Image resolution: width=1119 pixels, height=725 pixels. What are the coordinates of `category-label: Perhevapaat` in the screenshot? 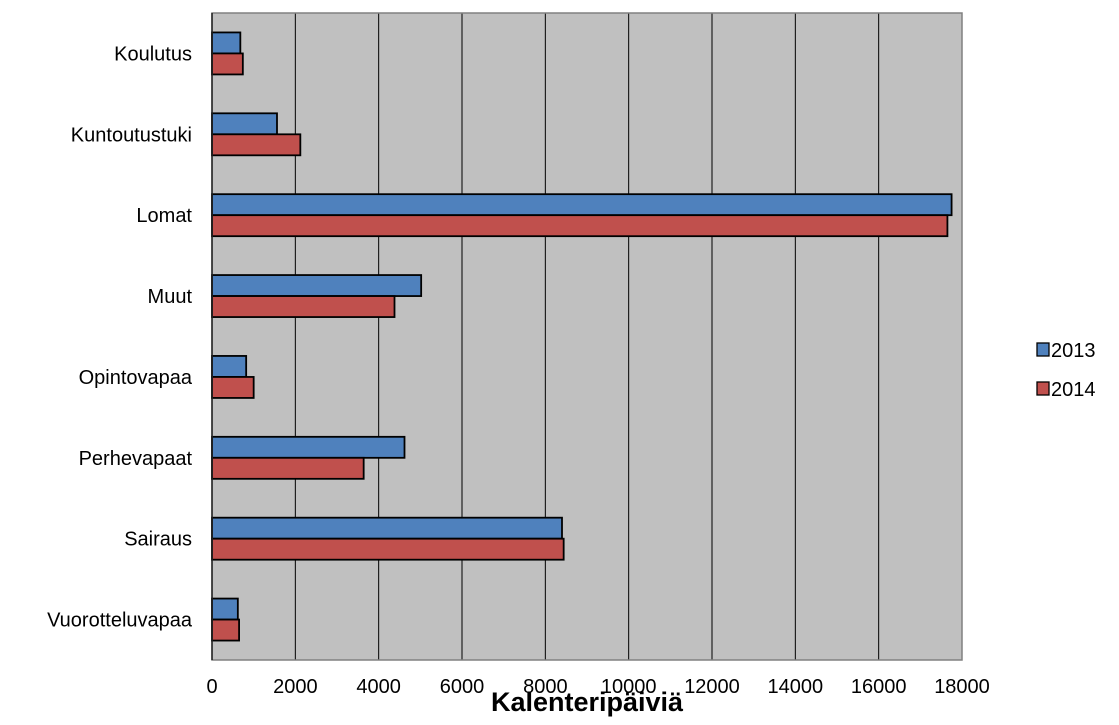 It's located at (136, 459).